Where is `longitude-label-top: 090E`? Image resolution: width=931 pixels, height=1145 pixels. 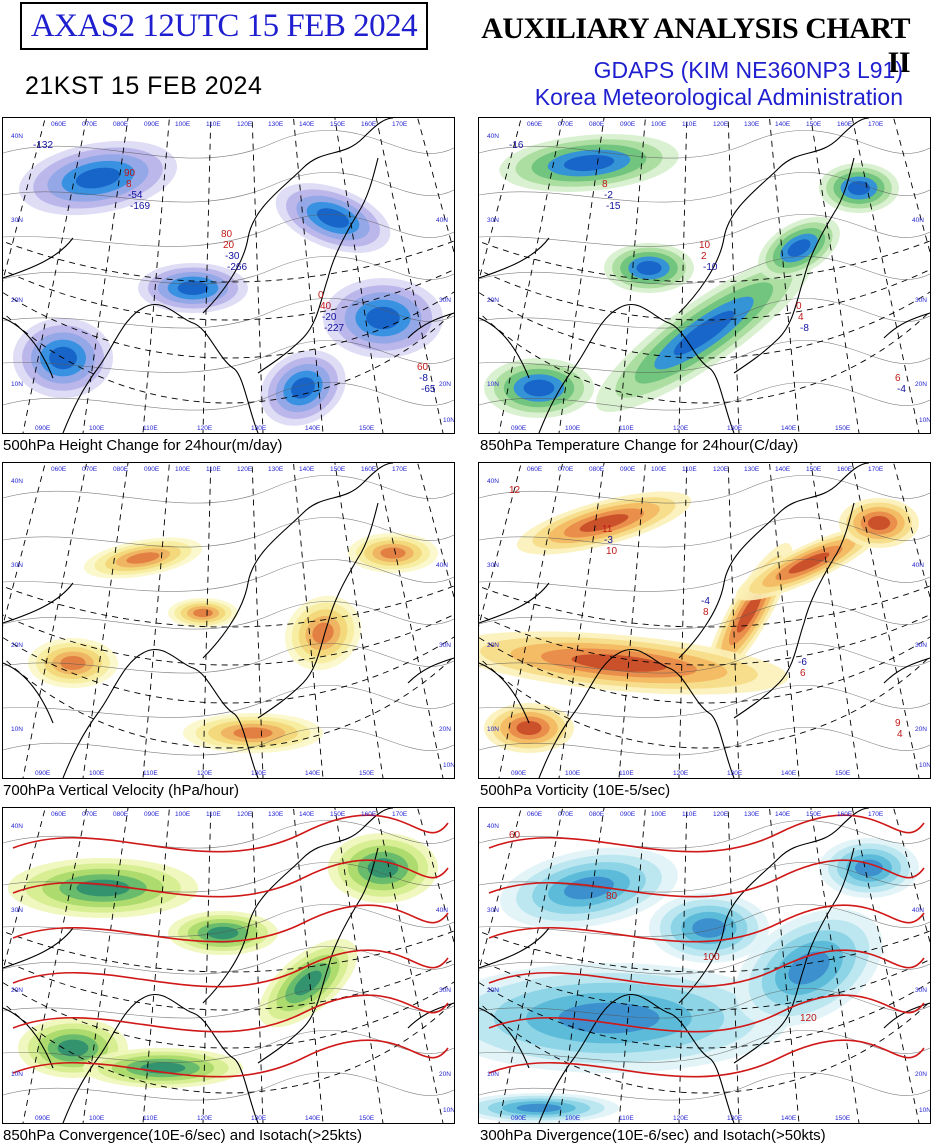 longitude-label-top: 090E is located at coordinates (628, 814).